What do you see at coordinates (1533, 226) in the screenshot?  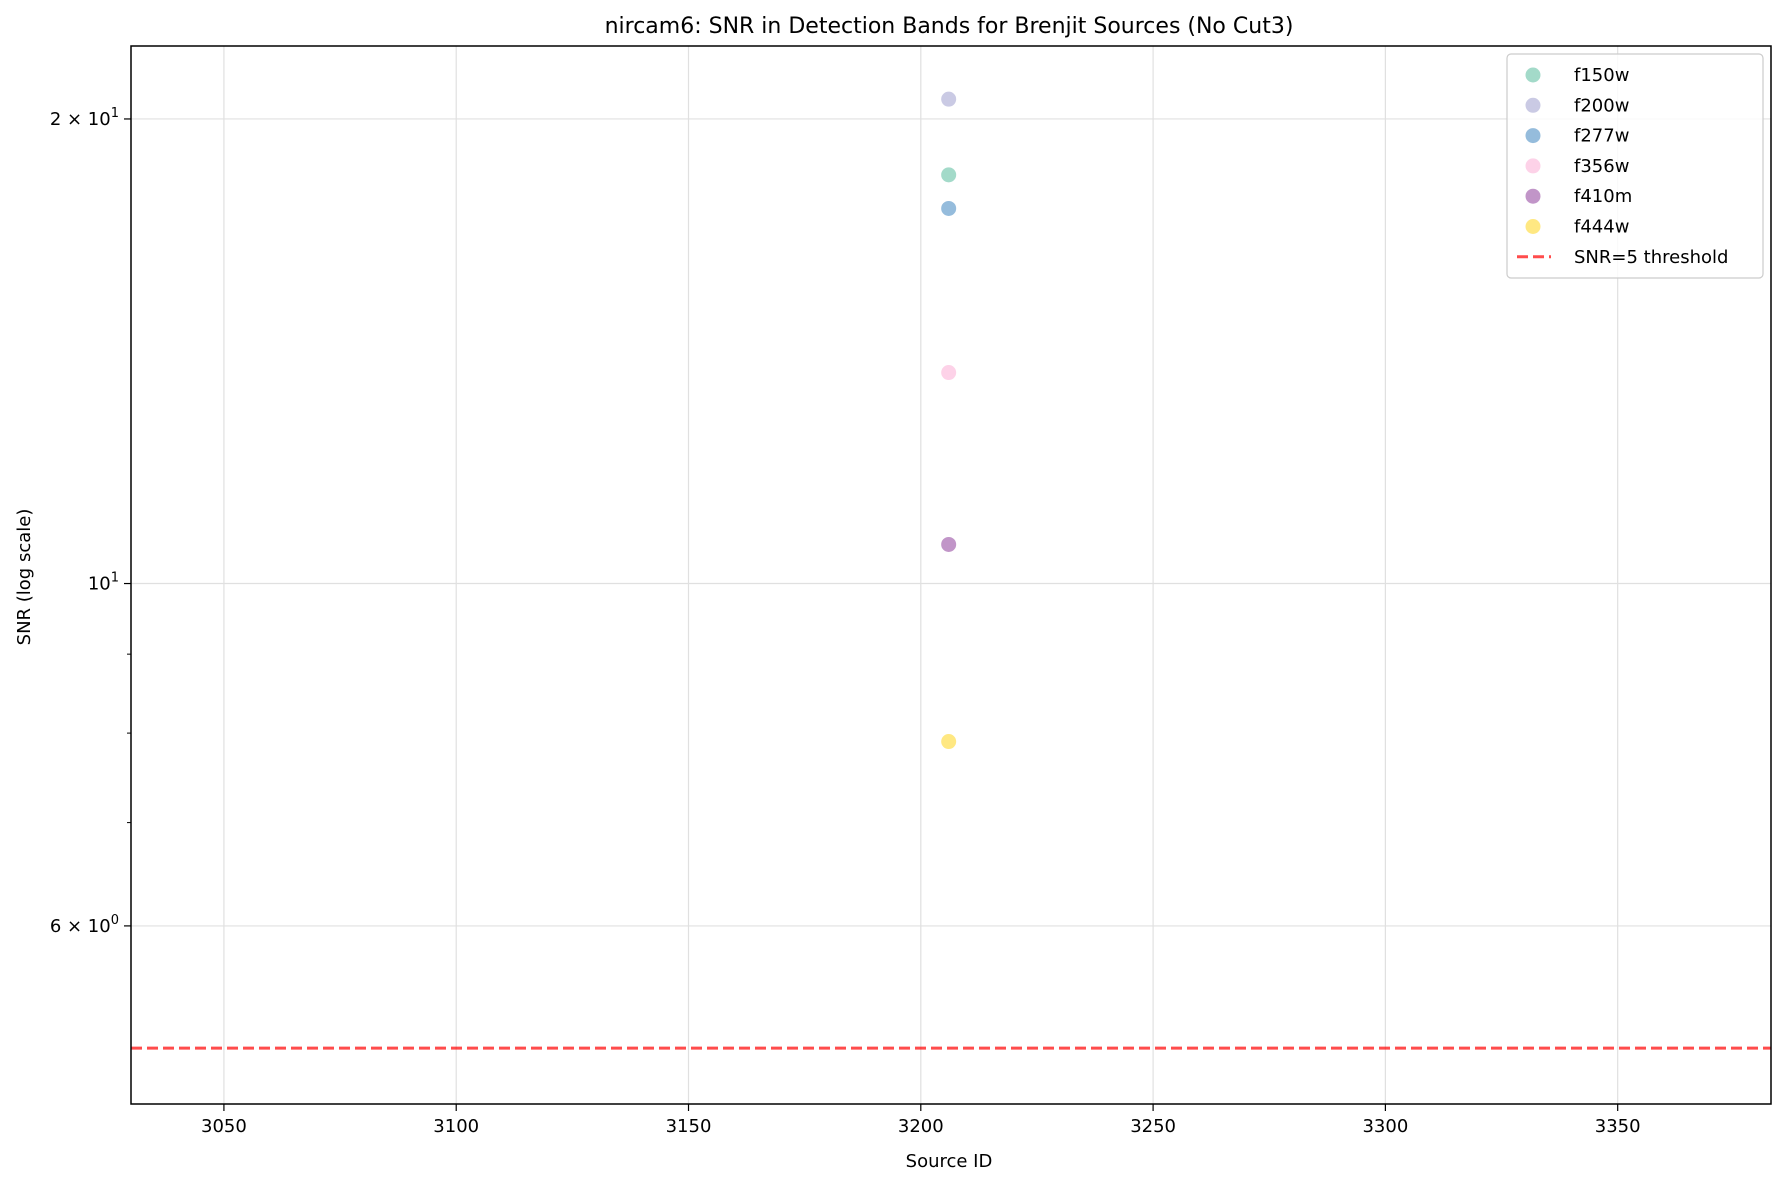 I see `legend-marker-f444w` at bounding box center [1533, 226].